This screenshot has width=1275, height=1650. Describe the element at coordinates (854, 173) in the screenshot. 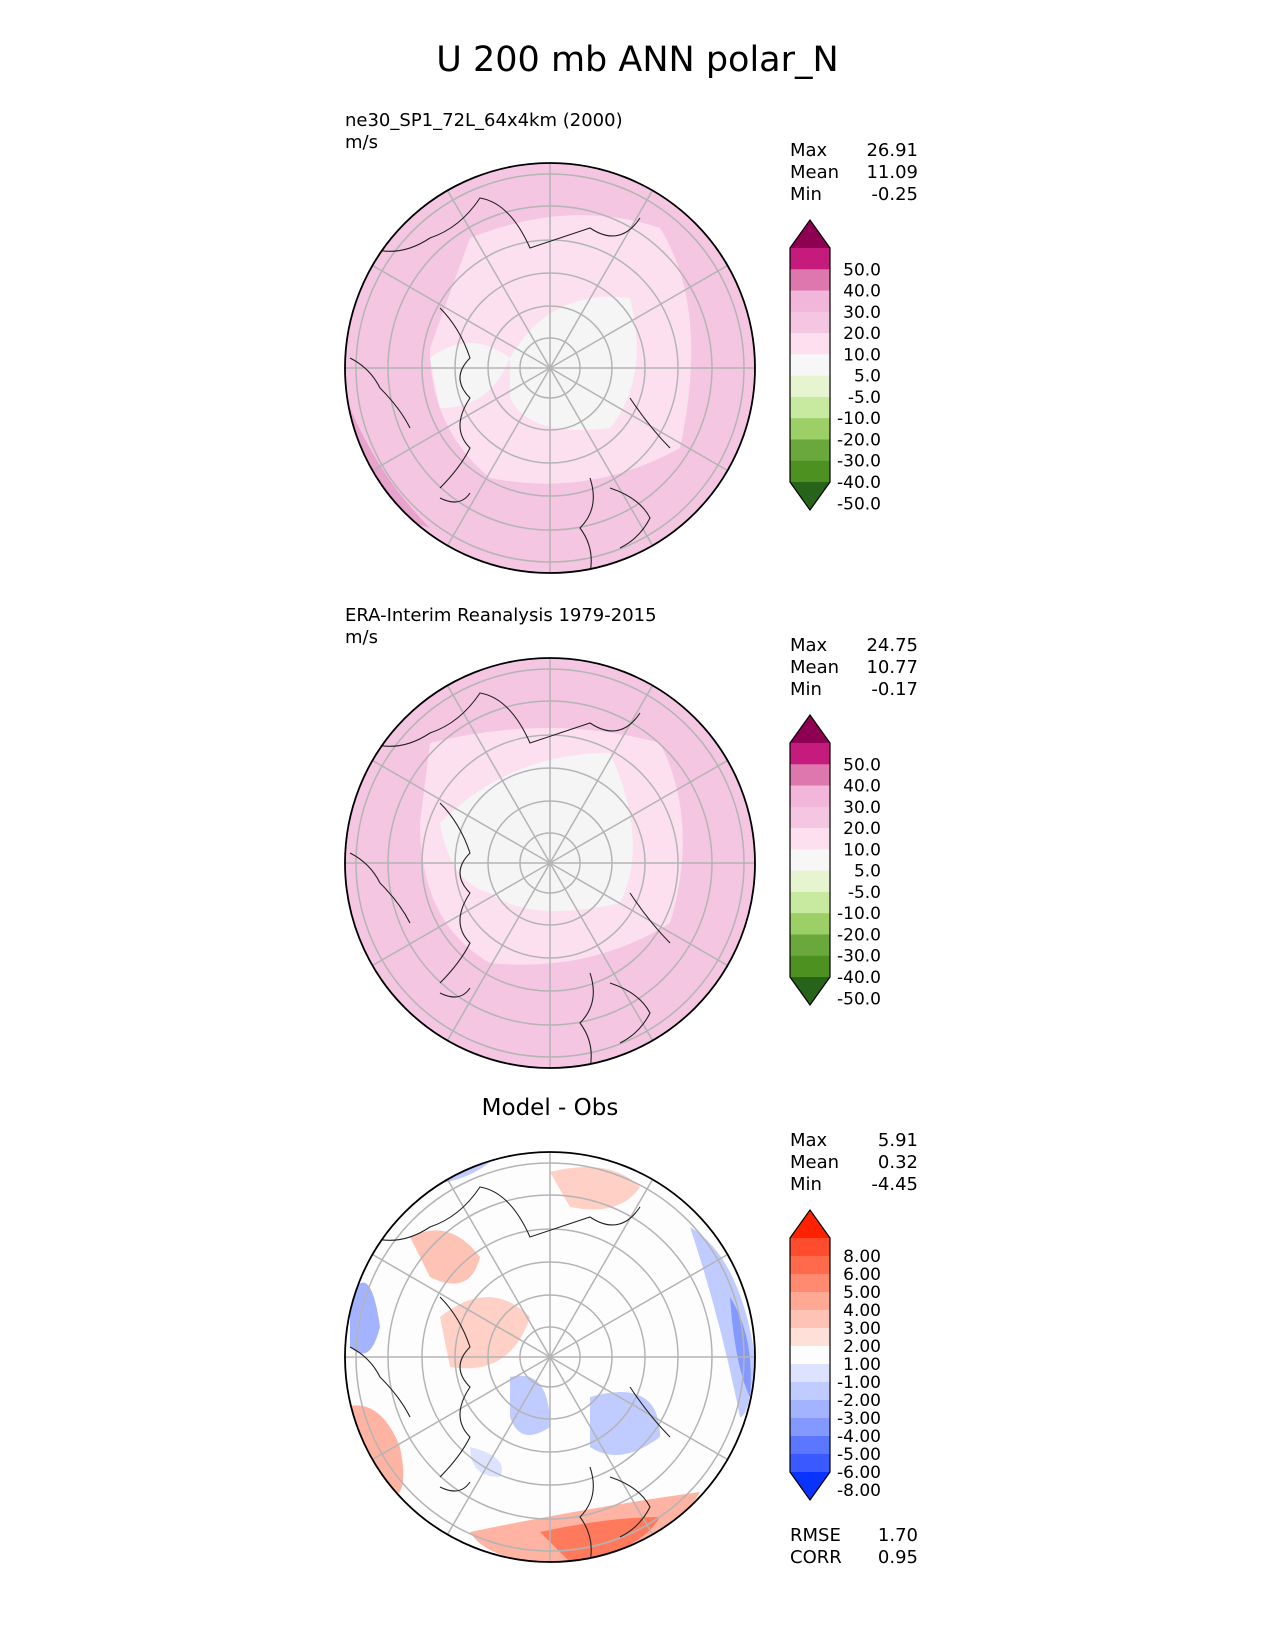

I see `stat-mean: Mean 11.09` at that location.